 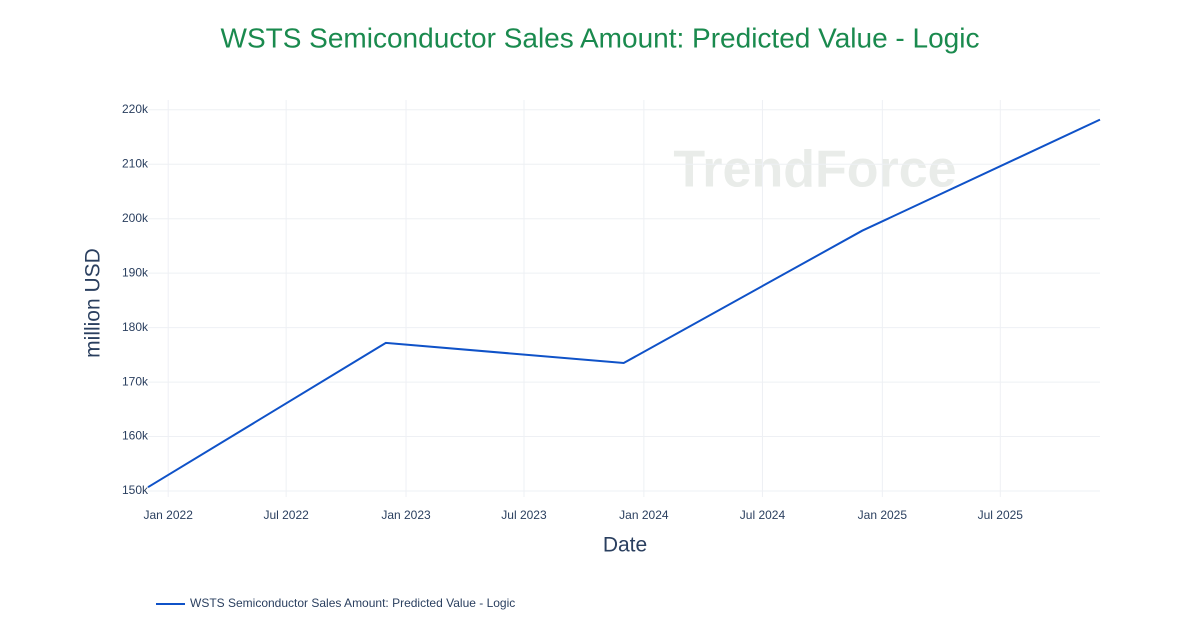 I want to click on y-tick-label: 150k, so click(x=135, y=490).